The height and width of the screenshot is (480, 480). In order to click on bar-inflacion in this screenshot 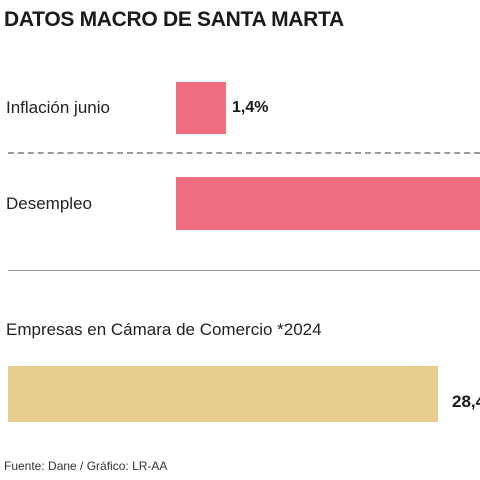, I will do `click(201, 108)`.